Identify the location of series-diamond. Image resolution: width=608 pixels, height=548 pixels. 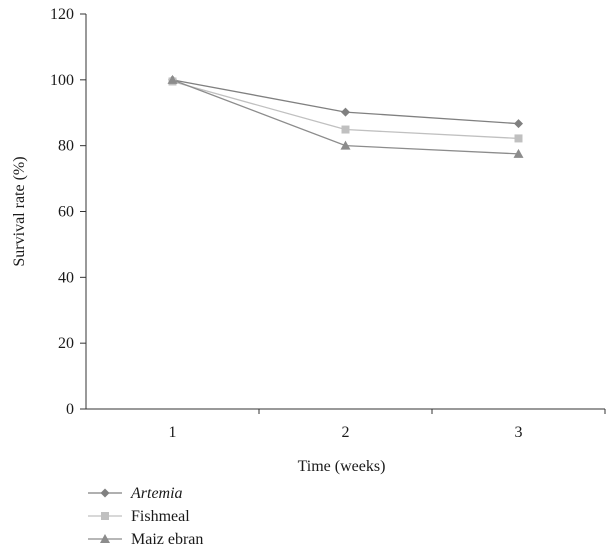
(345, 102).